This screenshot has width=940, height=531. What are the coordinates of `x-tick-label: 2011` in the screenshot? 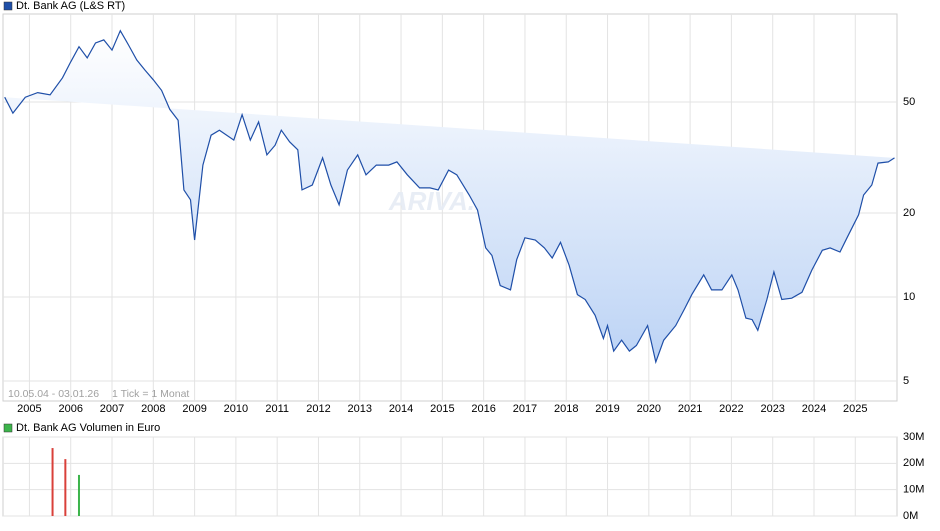 It's located at (277, 409).